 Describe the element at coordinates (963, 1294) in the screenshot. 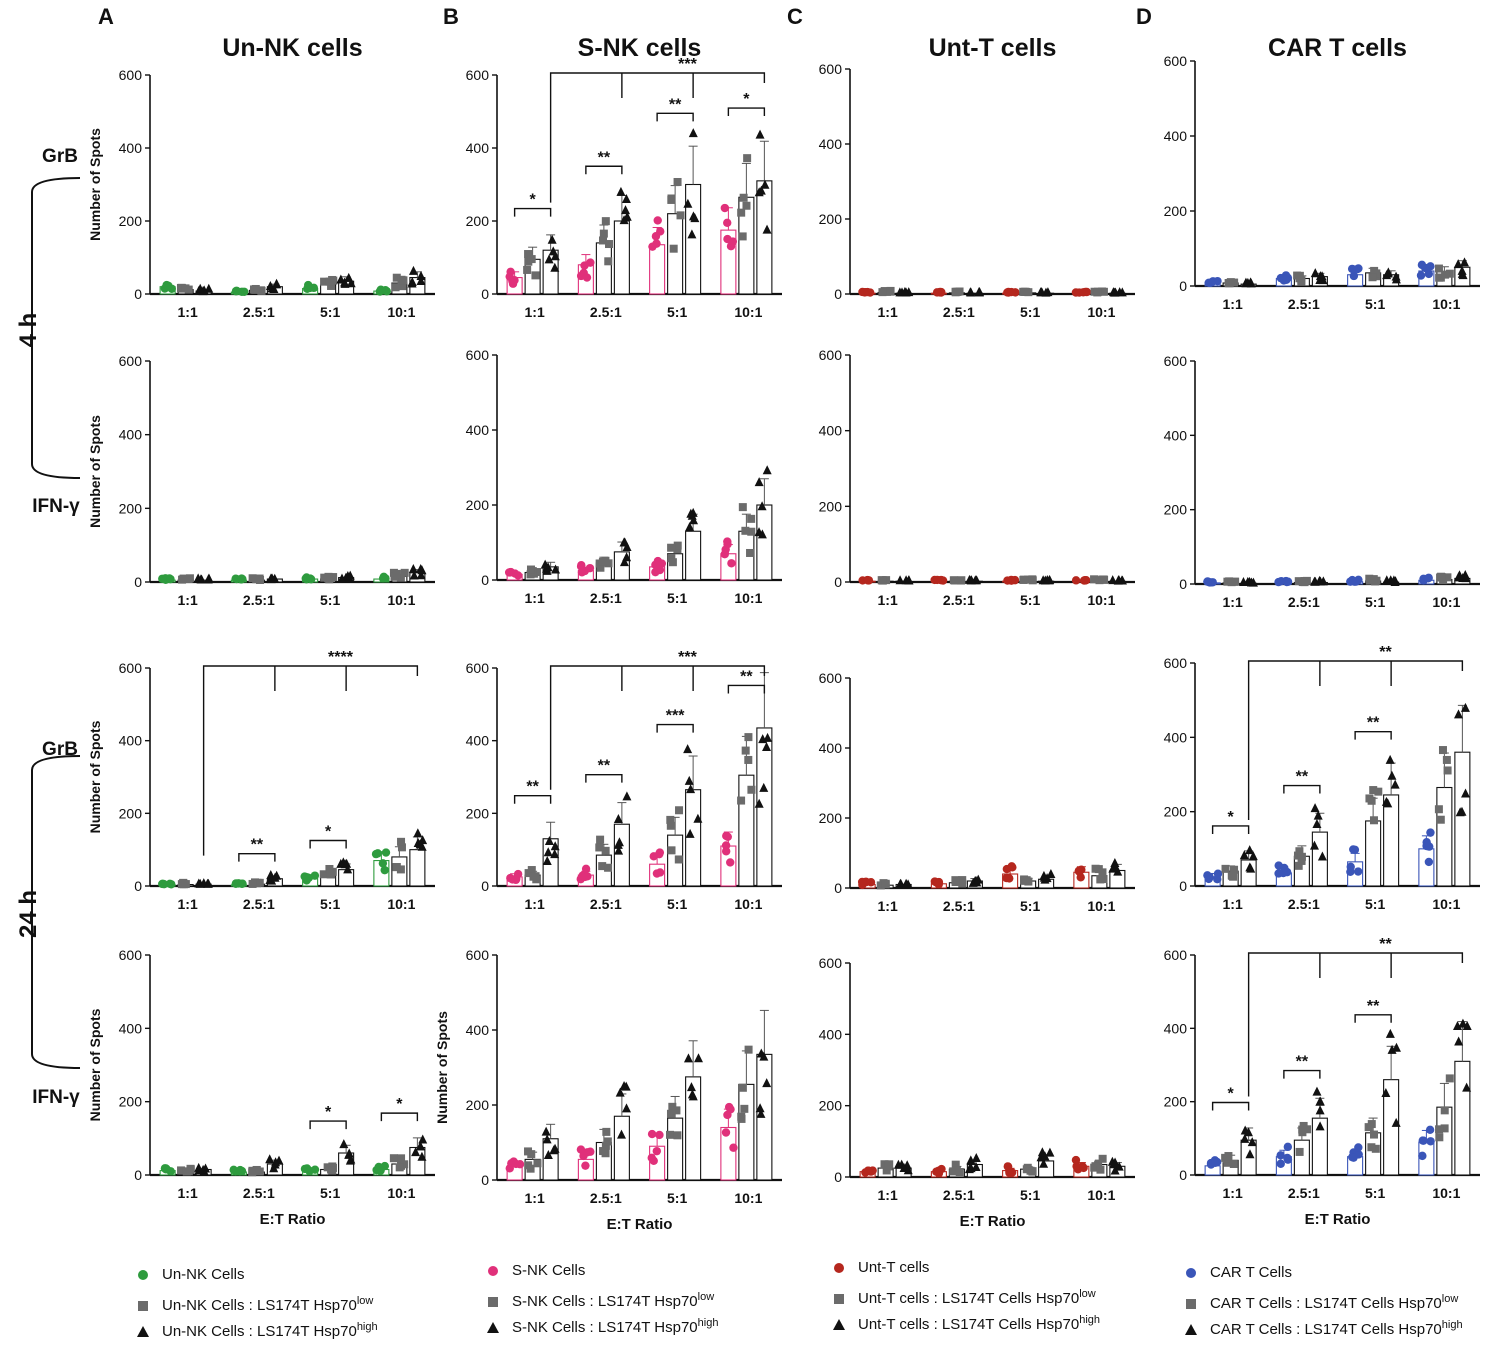

I see `legend-item: Unt-T cells : LS174T Cells Hsp70low` at that location.